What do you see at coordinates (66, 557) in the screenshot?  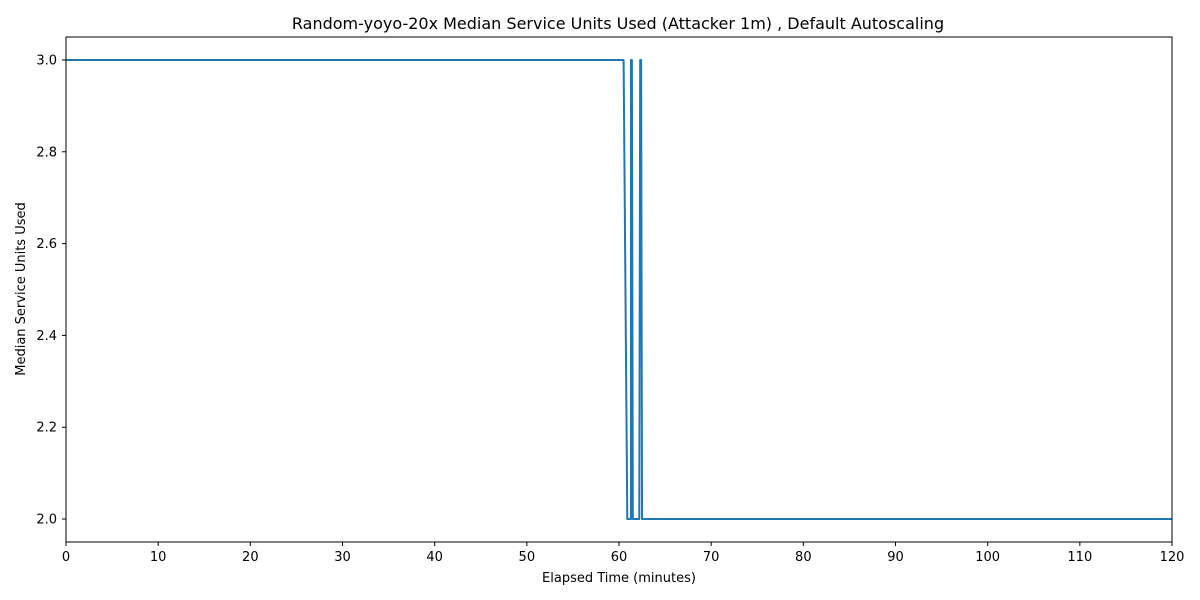 I see `x-tick-label: 0` at bounding box center [66, 557].